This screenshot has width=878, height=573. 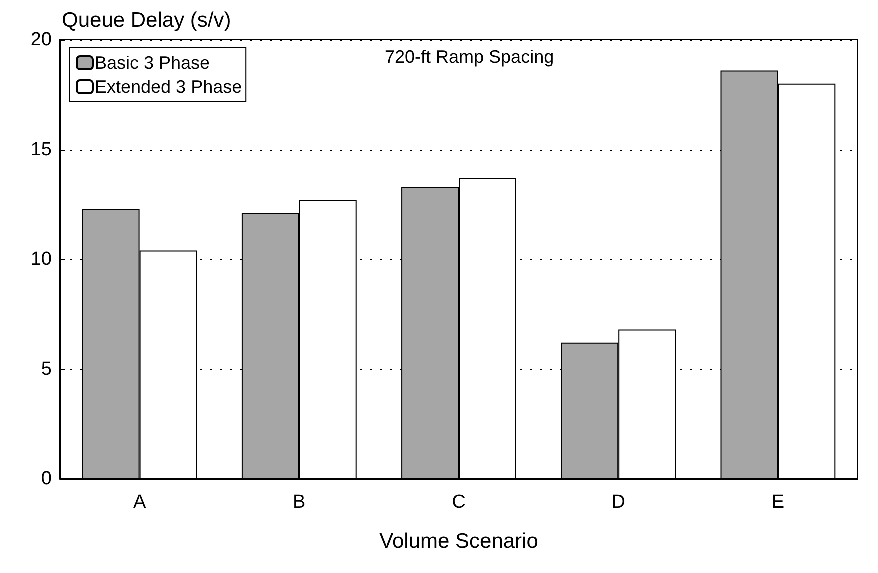 I want to click on legend-label: Extended 3 Phase, so click(x=168, y=87).